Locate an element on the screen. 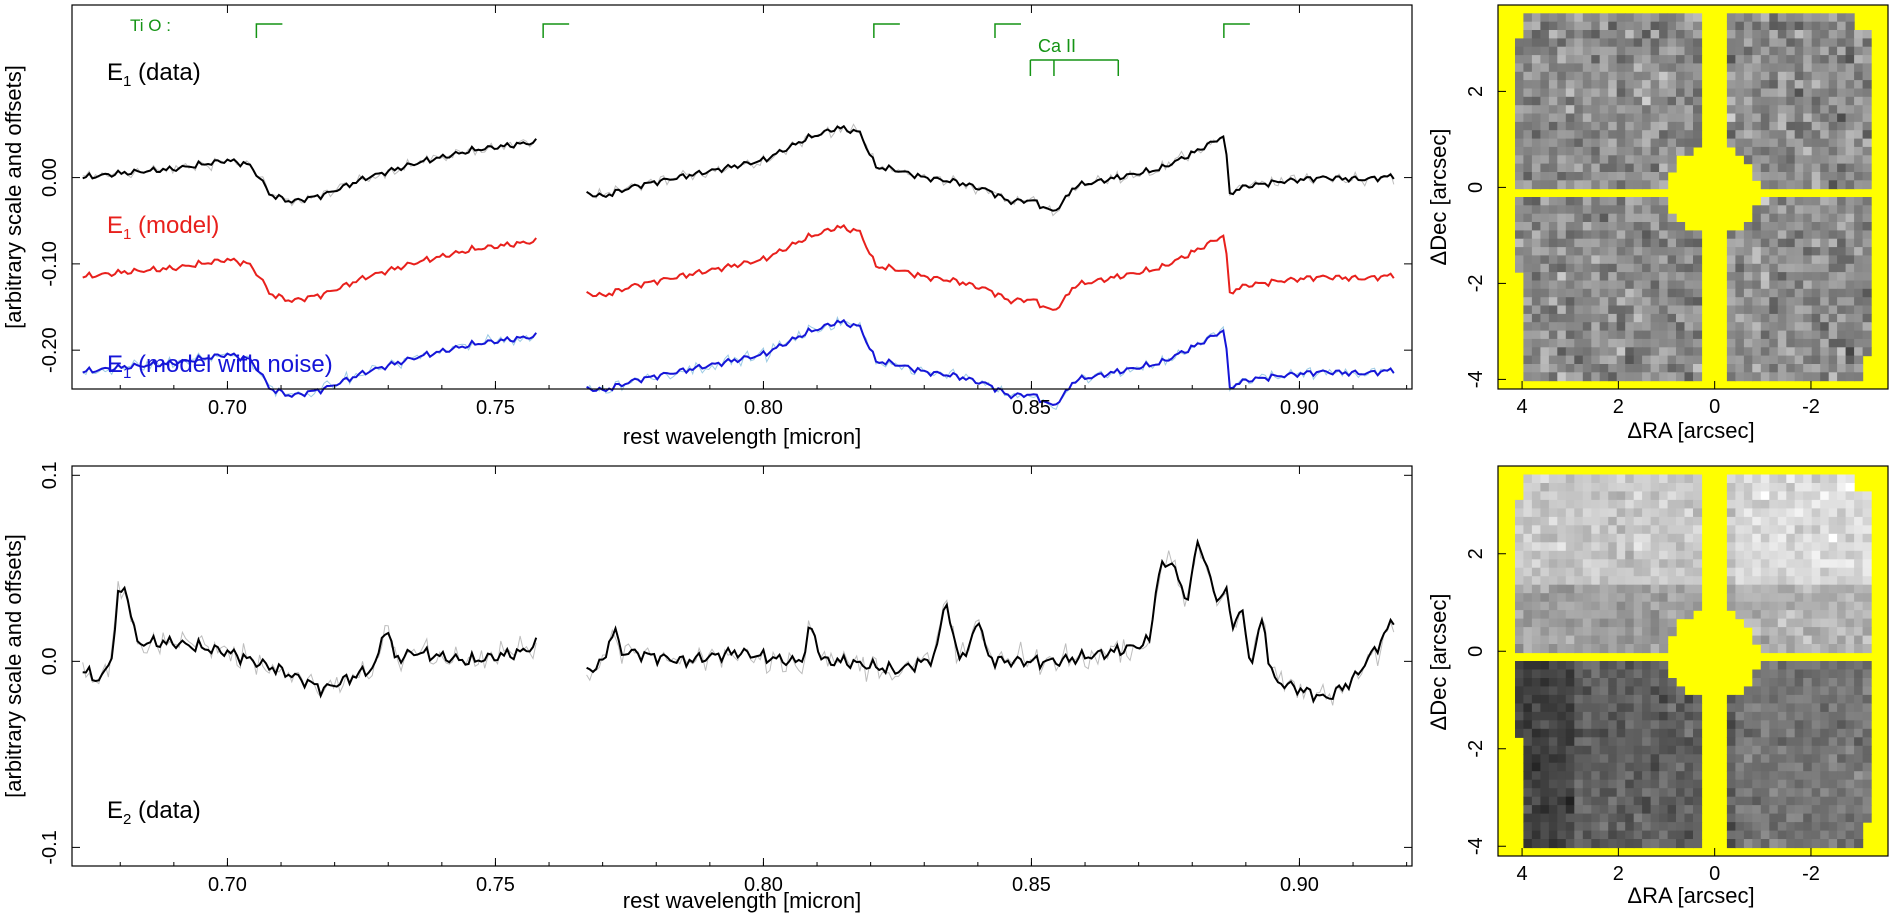 The image size is (1894, 915). bot-ytick-label: -0.1 is located at coordinates (50, 847).